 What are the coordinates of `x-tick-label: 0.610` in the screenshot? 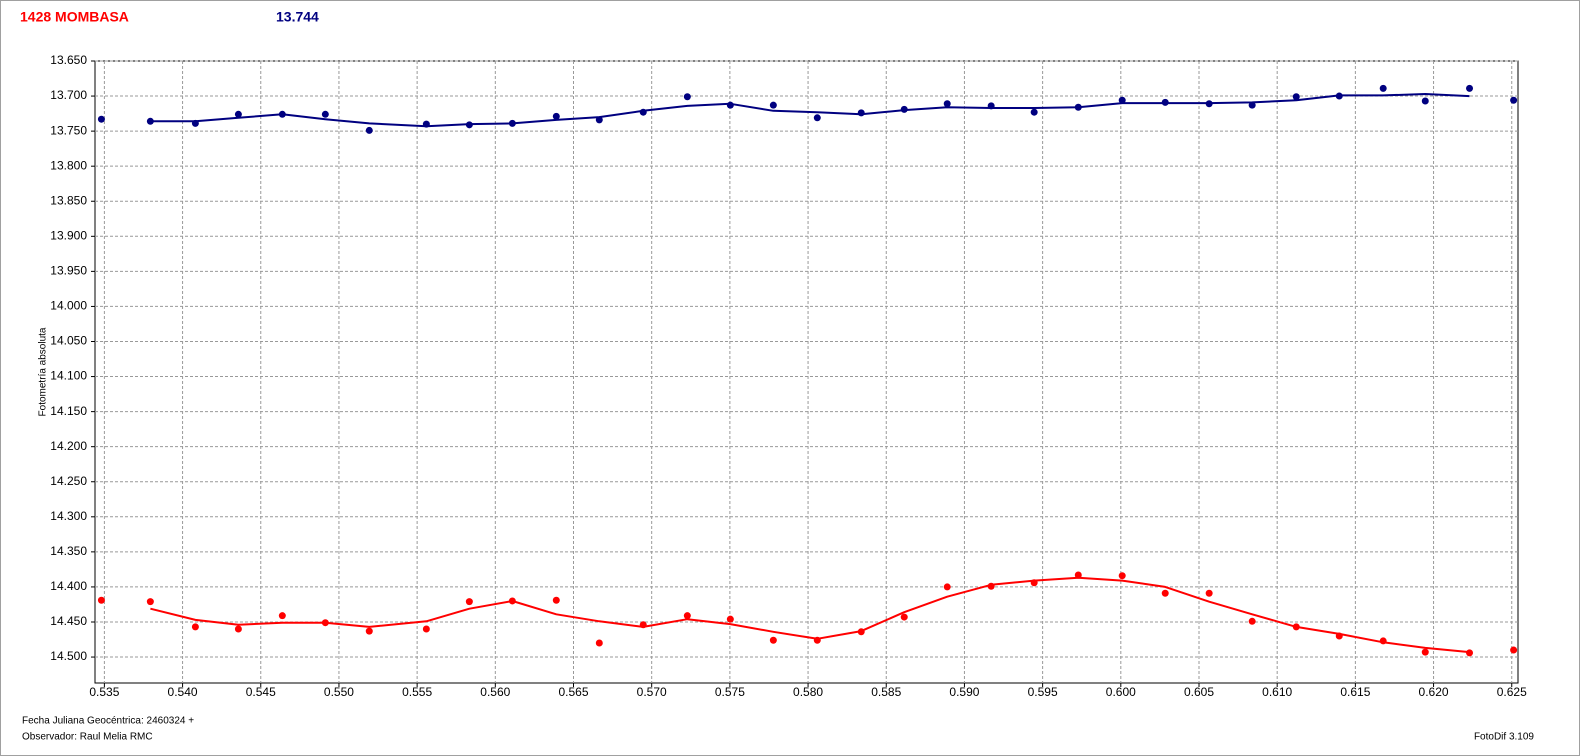 It's located at (1277, 692).